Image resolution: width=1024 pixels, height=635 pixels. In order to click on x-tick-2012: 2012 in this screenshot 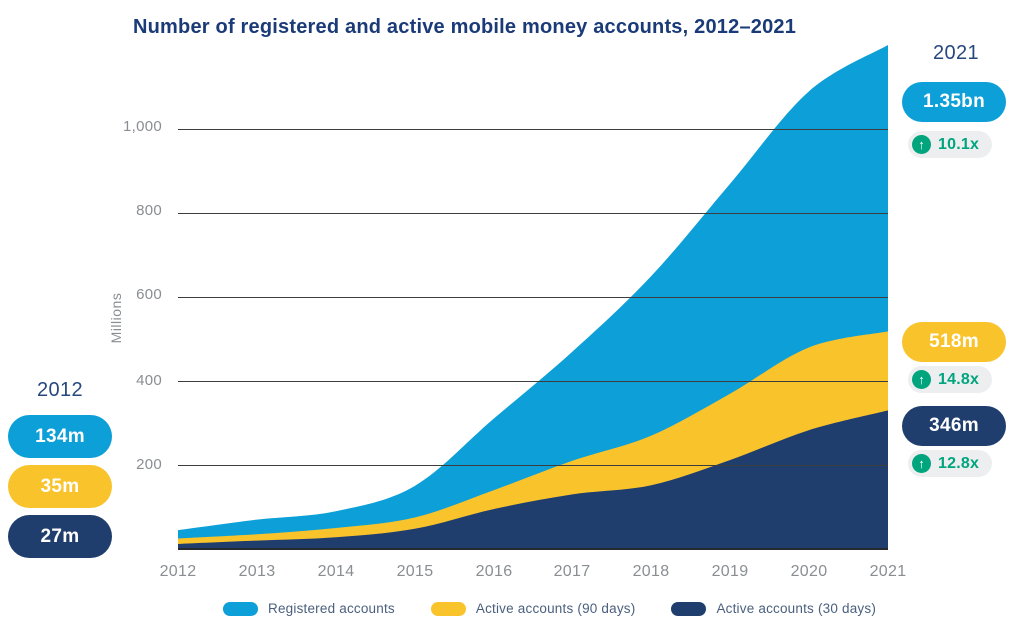, I will do `click(178, 571)`.